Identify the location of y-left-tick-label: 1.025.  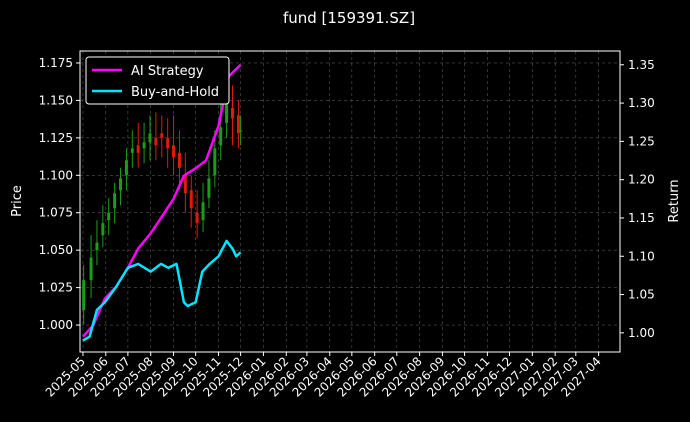
(56, 288).